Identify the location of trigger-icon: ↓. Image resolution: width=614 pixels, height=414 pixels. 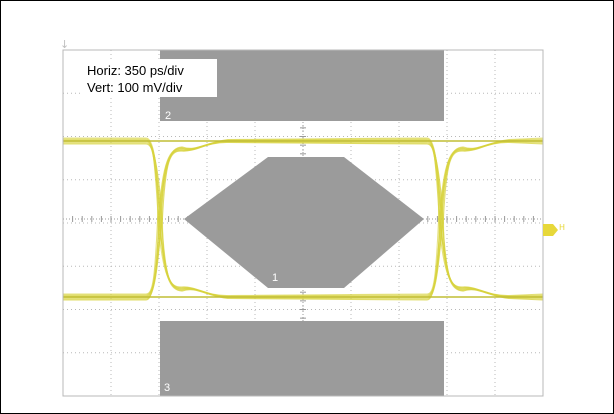
(64, 44).